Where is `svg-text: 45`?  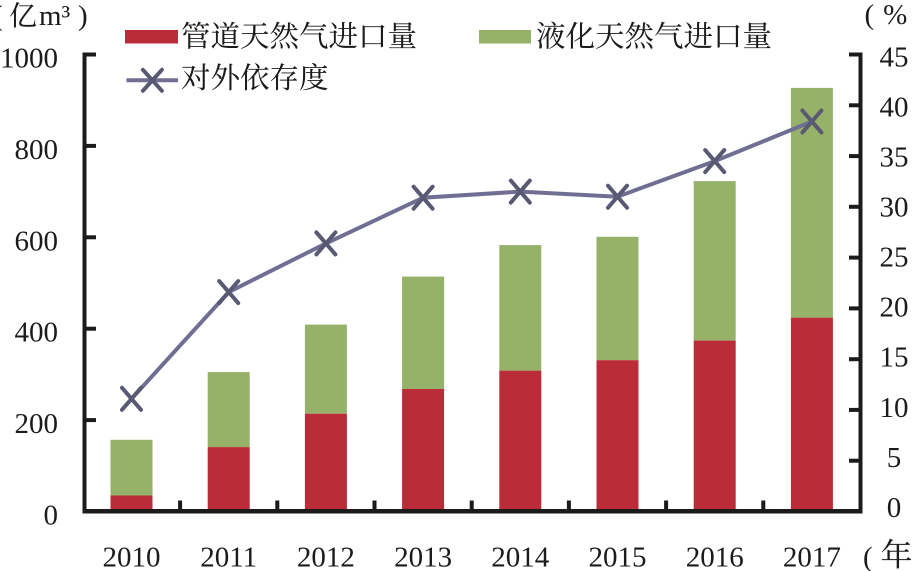
svg-text: 45 is located at coordinates (894, 57).